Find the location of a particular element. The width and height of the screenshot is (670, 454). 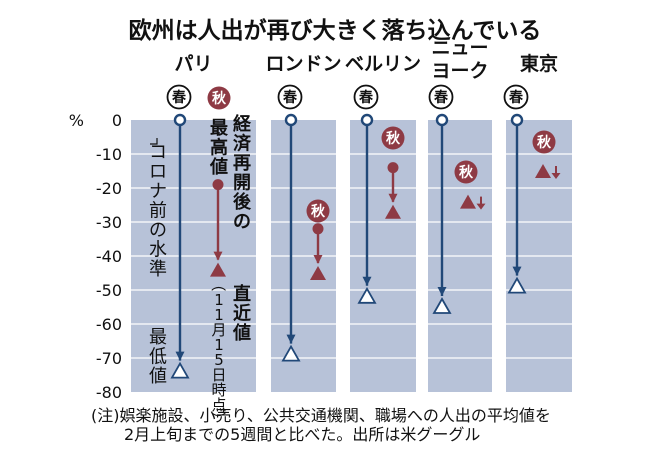

annotation-latest-date-char: 5 is located at coordinates (219, 360).